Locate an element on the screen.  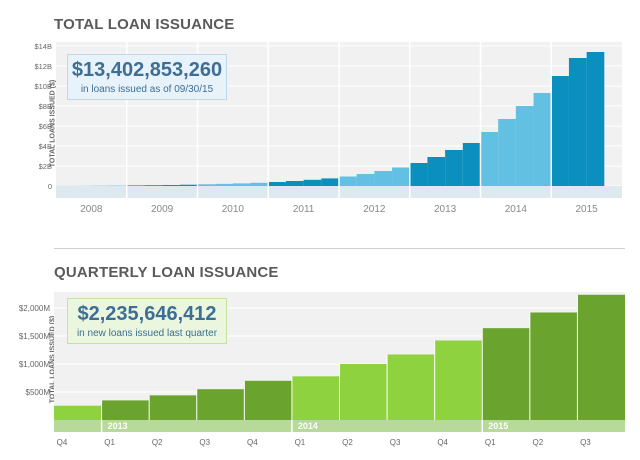
x-tick-label-2013: 2013 is located at coordinates (445, 209).